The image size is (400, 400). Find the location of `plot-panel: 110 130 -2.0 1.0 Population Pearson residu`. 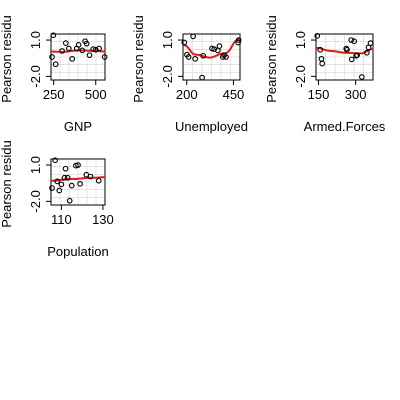

plot-panel: 110 130 -2.0 1.0 Population Pearson residu is located at coordinates (57, 199).